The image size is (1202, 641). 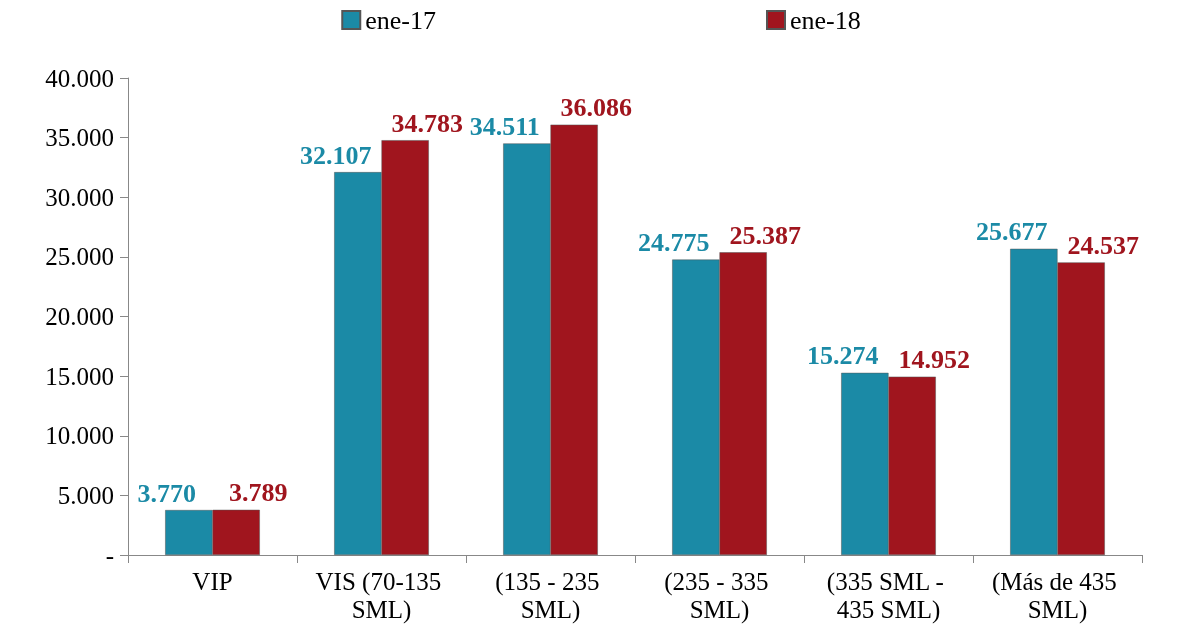 I want to click on data-label: 36.086, so click(x=596, y=108).